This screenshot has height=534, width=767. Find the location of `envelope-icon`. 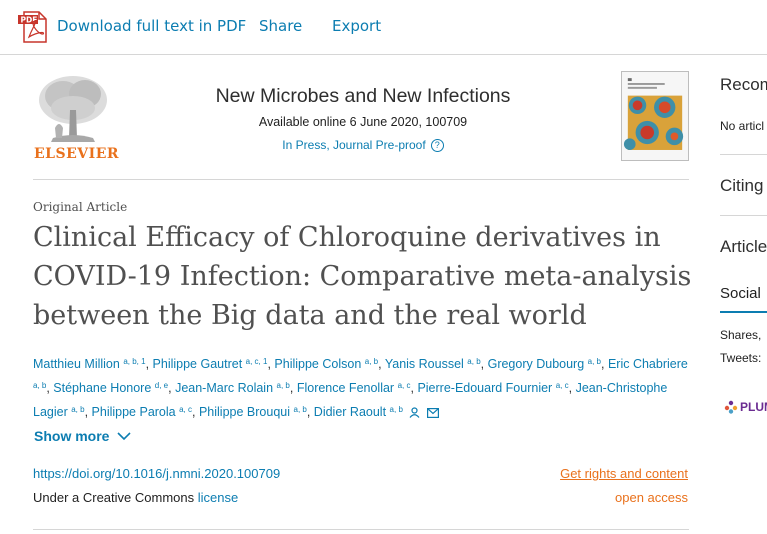

envelope-icon is located at coordinates (432, 413).